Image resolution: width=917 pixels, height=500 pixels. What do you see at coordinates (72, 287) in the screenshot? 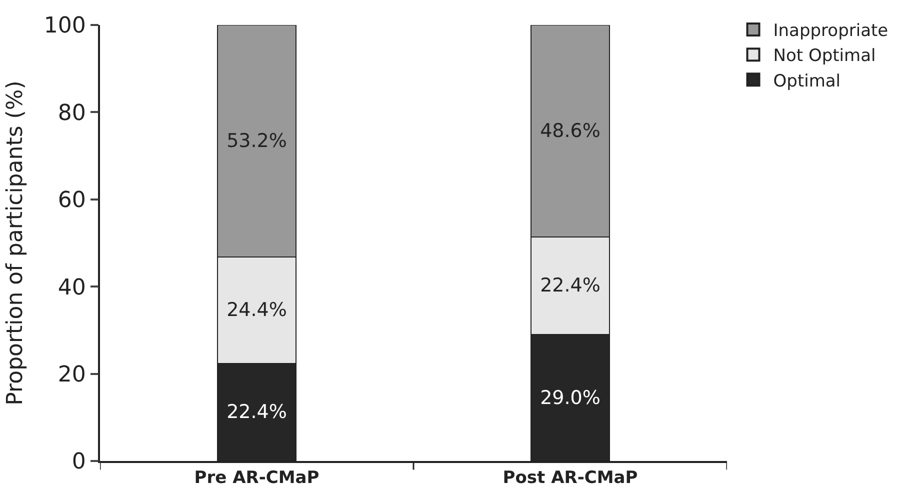
I see `y-tick-label: 40` at bounding box center [72, 287].